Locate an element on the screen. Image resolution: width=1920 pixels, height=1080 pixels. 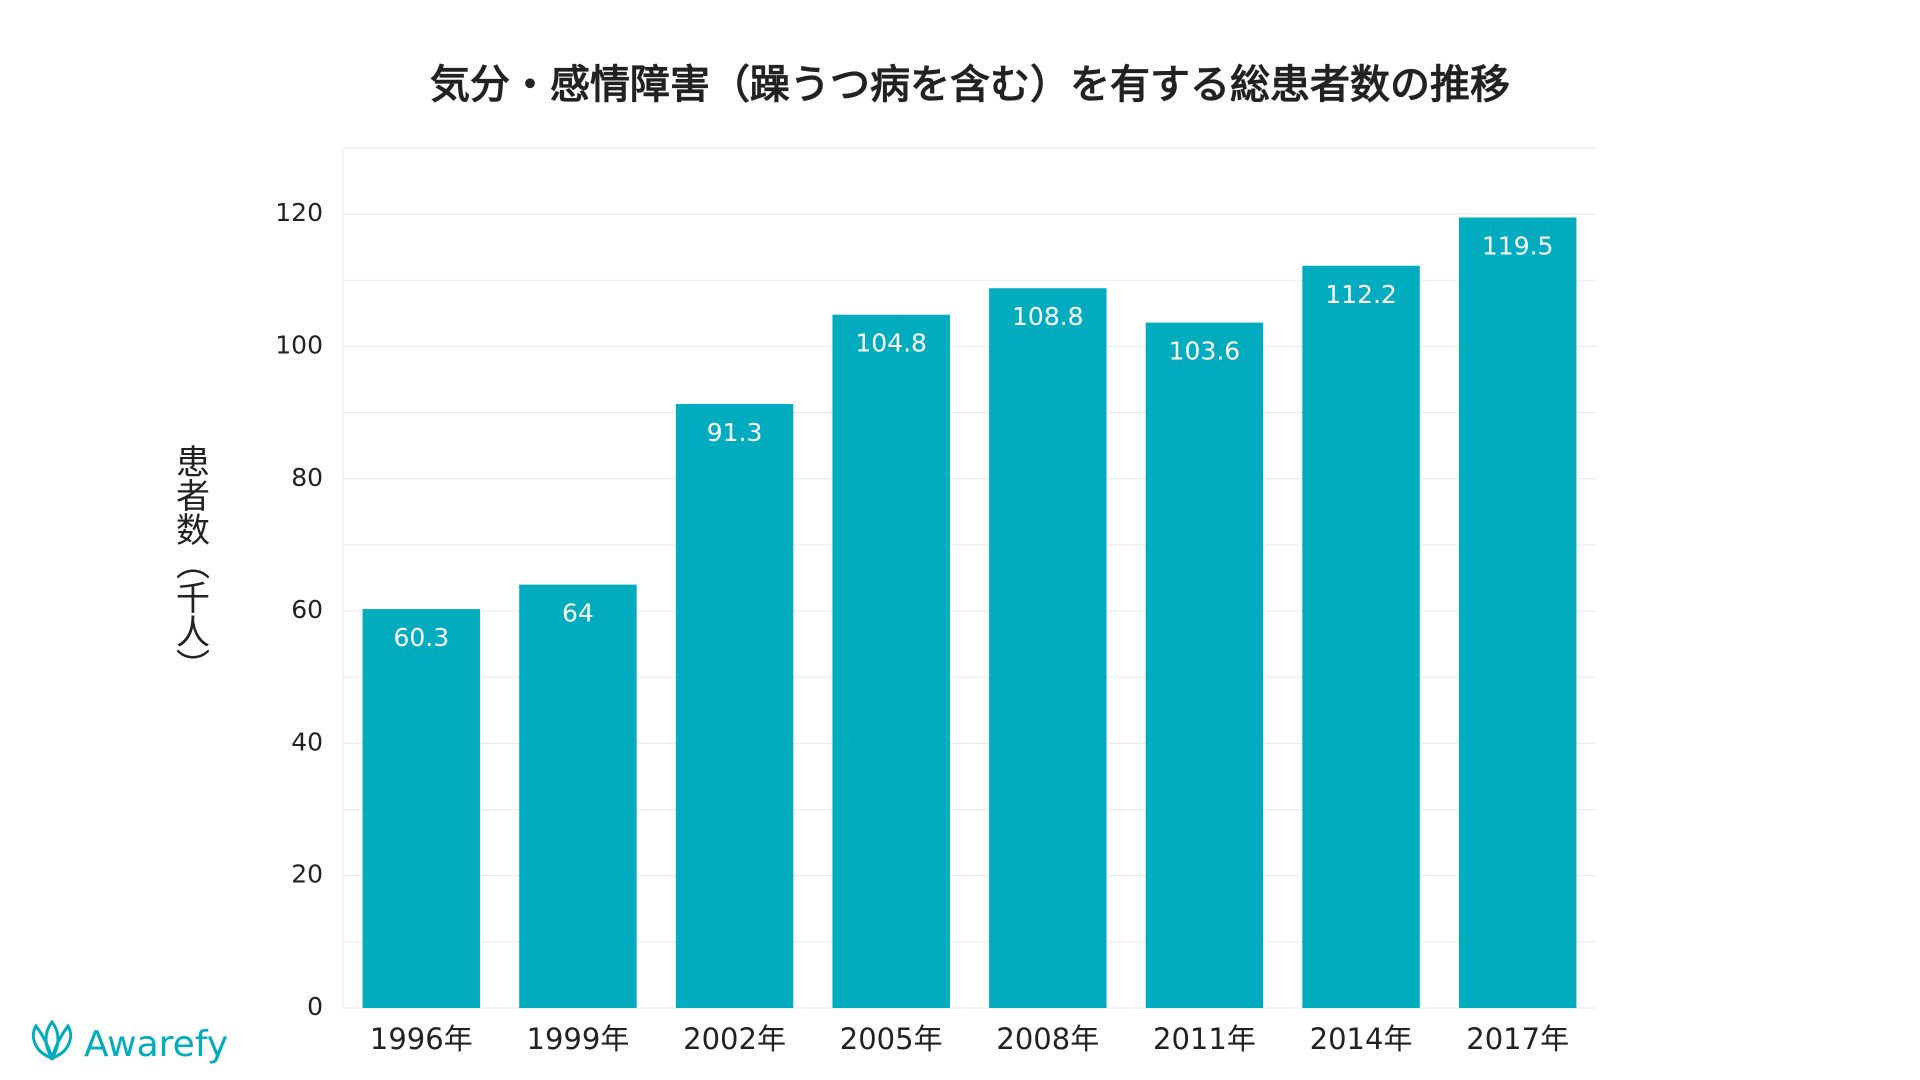
value-label: 112.2 is located at coordinates (1361, 294).